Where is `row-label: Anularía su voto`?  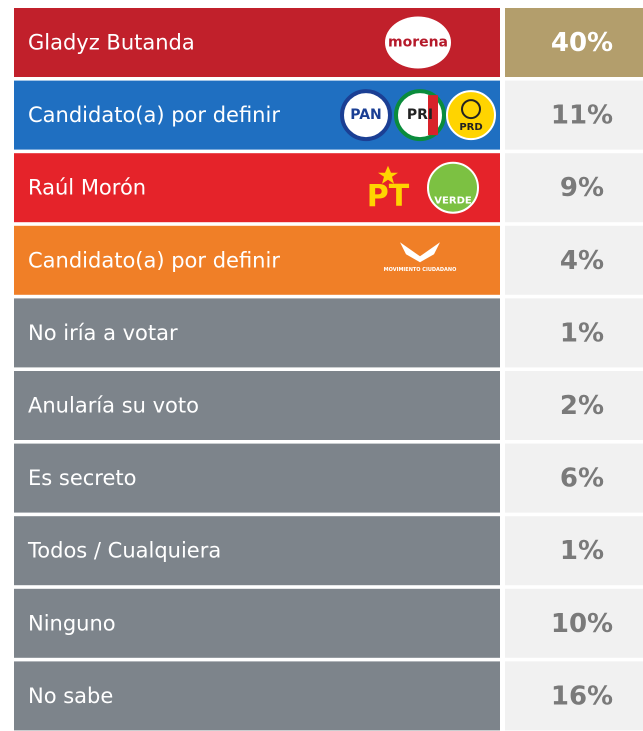
row-label: Anularía su voto is located at coordinates (113, 406).